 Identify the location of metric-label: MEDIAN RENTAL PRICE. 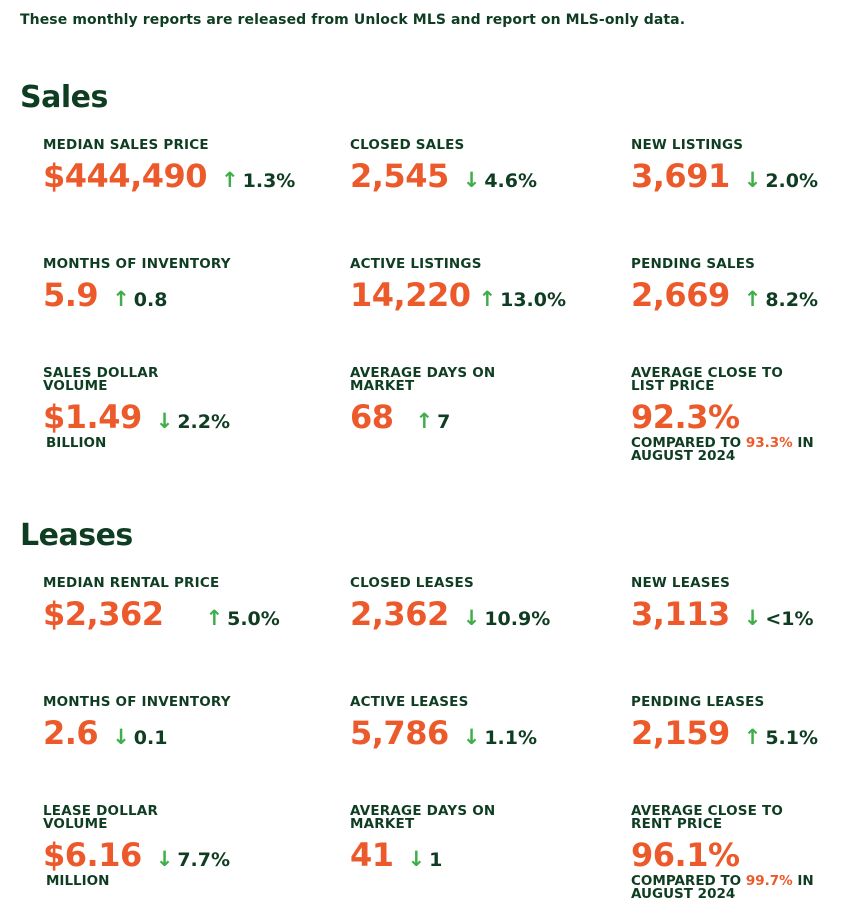
(131, 583).